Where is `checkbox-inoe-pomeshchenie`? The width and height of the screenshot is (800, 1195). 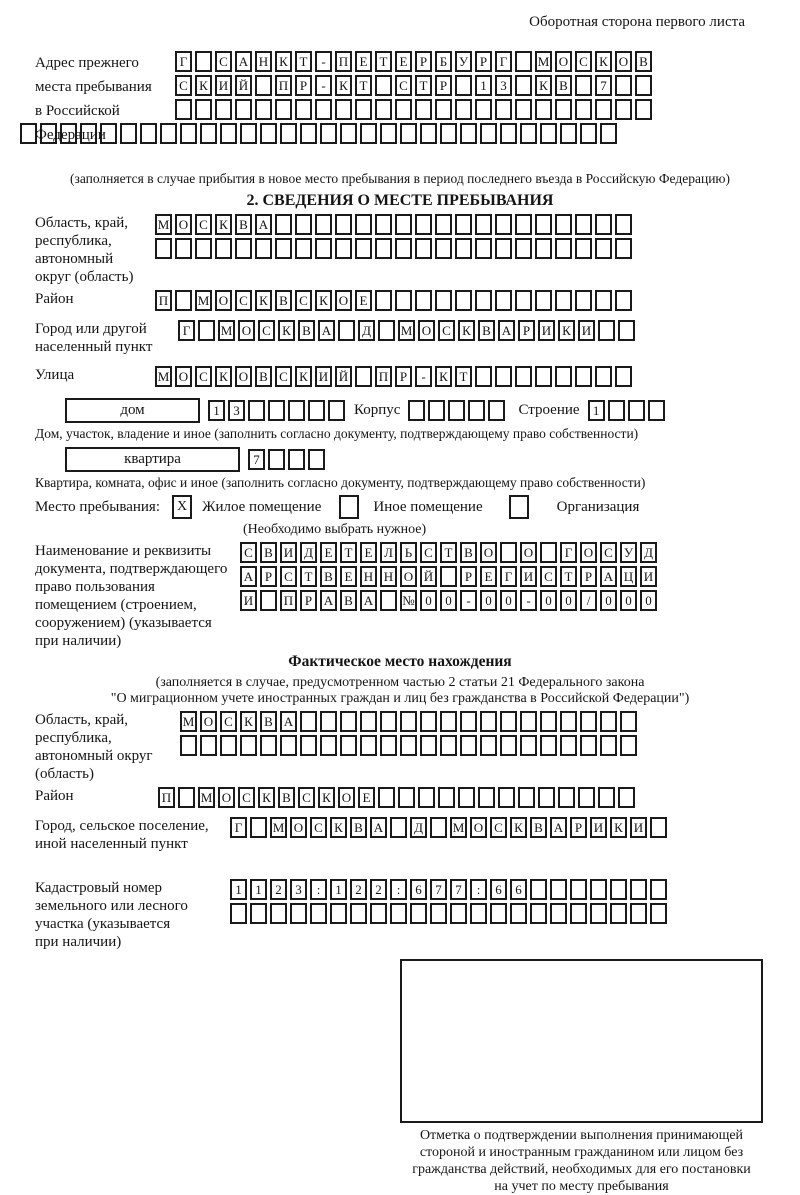 checkbox-inoe-pomeshchenie is located at coordinates (349, 507).